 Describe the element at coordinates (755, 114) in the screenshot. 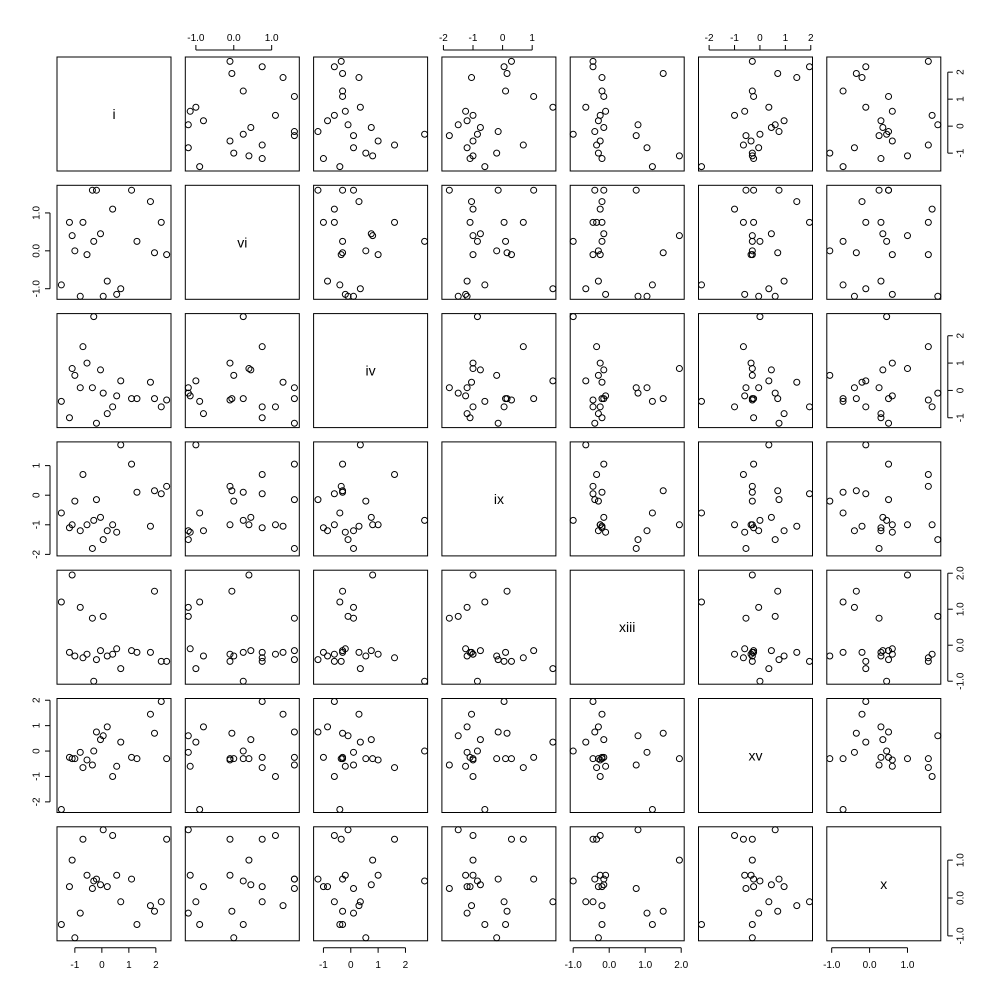

I see `panel-i-vs-xv` at that location.